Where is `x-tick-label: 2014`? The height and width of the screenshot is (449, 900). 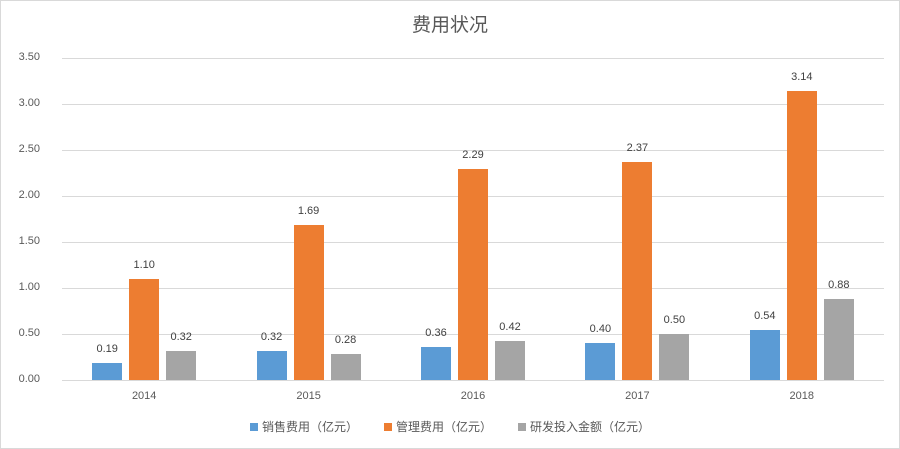
x-tick-label: 2014 is located at coordinates (144, 396).